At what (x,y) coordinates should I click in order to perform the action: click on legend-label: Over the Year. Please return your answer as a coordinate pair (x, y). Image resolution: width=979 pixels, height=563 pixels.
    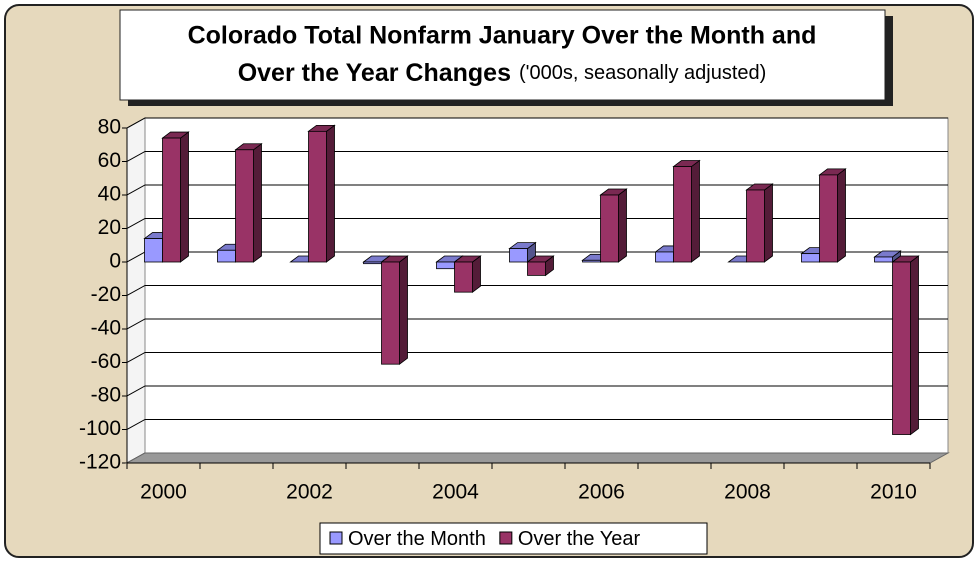
    Looking at the image, I should click on (579, 539).